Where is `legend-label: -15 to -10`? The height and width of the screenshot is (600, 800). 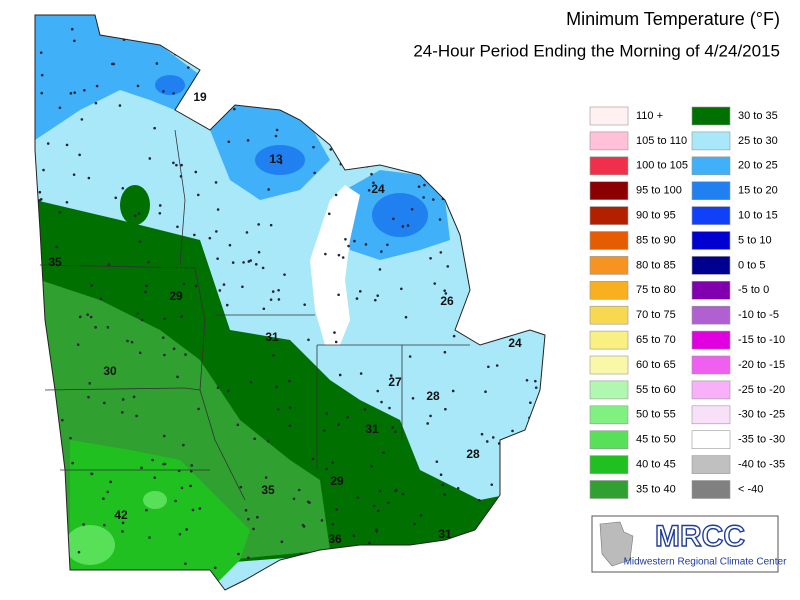
legend-label: -15 to -10 is located at coordinates (761, 340).